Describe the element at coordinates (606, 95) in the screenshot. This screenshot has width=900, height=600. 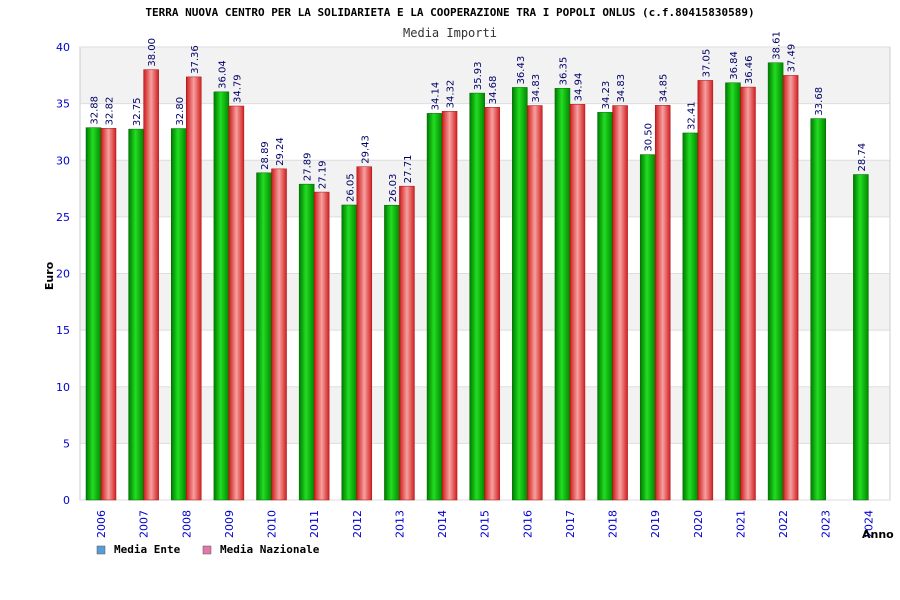
I see `value-label-ente-2018: 34.23` at that location.